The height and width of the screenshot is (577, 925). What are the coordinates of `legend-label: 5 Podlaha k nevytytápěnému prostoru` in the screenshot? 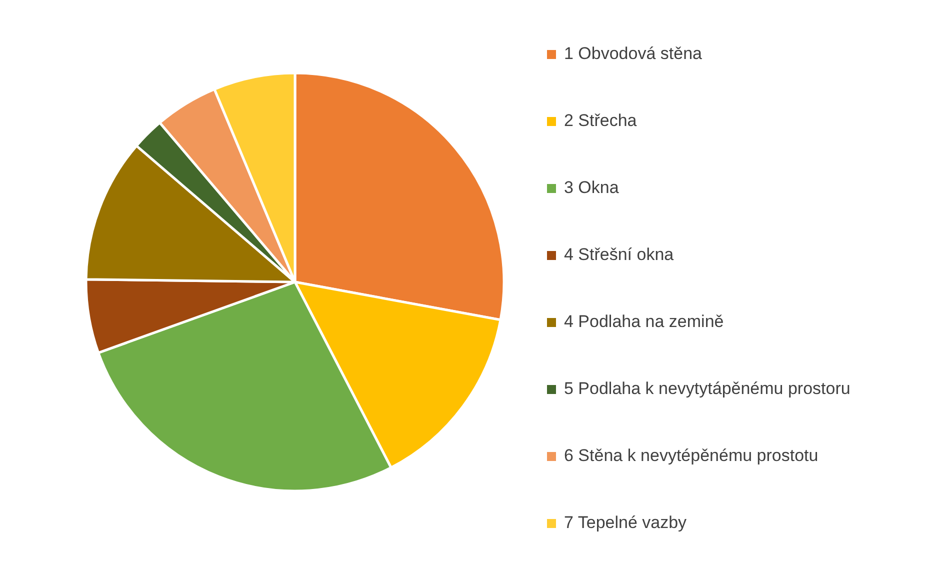 It's located at (707, 389).